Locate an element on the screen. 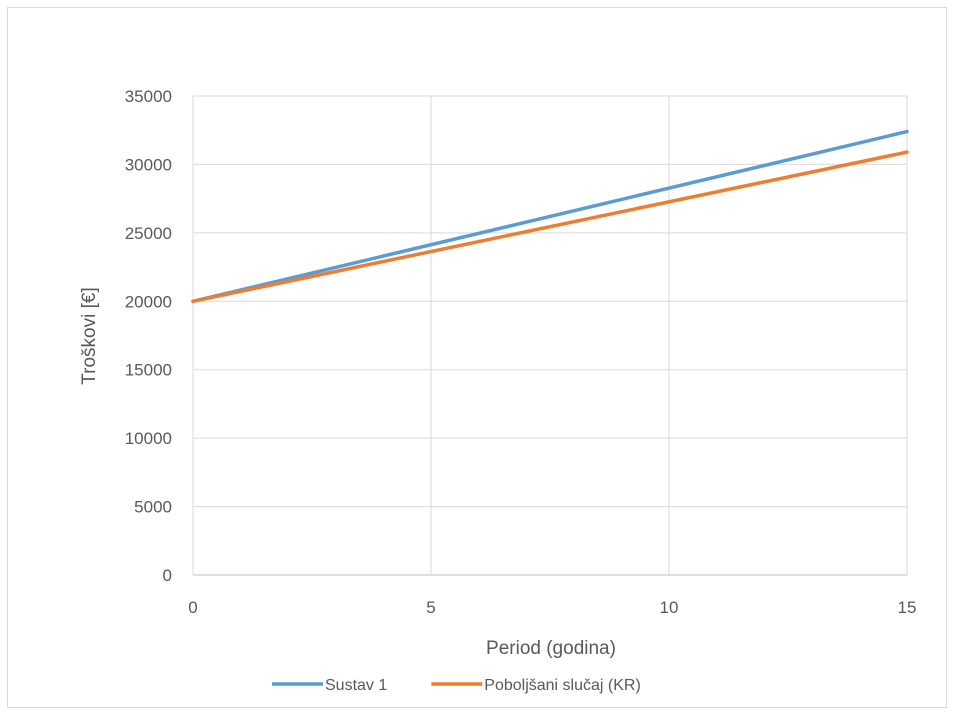 Image resolution: width=954 pixels, height=715 pixels. x-tick-label: 0 is located at coordinates (192, 607).